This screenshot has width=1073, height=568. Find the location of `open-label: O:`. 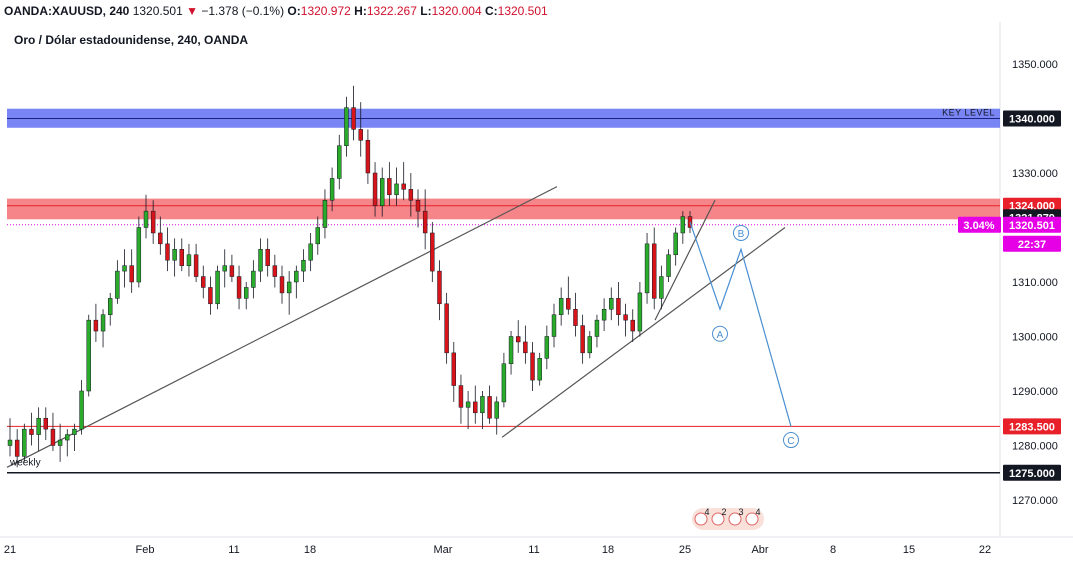

open-label: O: is located at coordinates (294, 11).